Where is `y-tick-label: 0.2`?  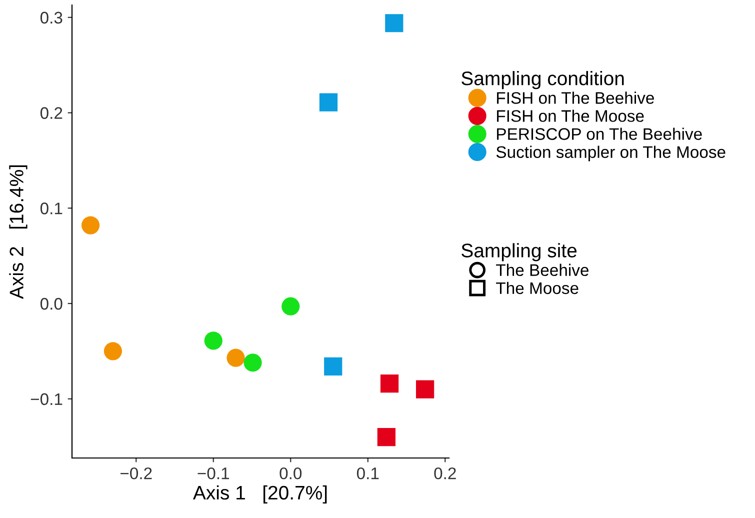
y-tick-label: 0.2 is located at coordinates (51, 113).